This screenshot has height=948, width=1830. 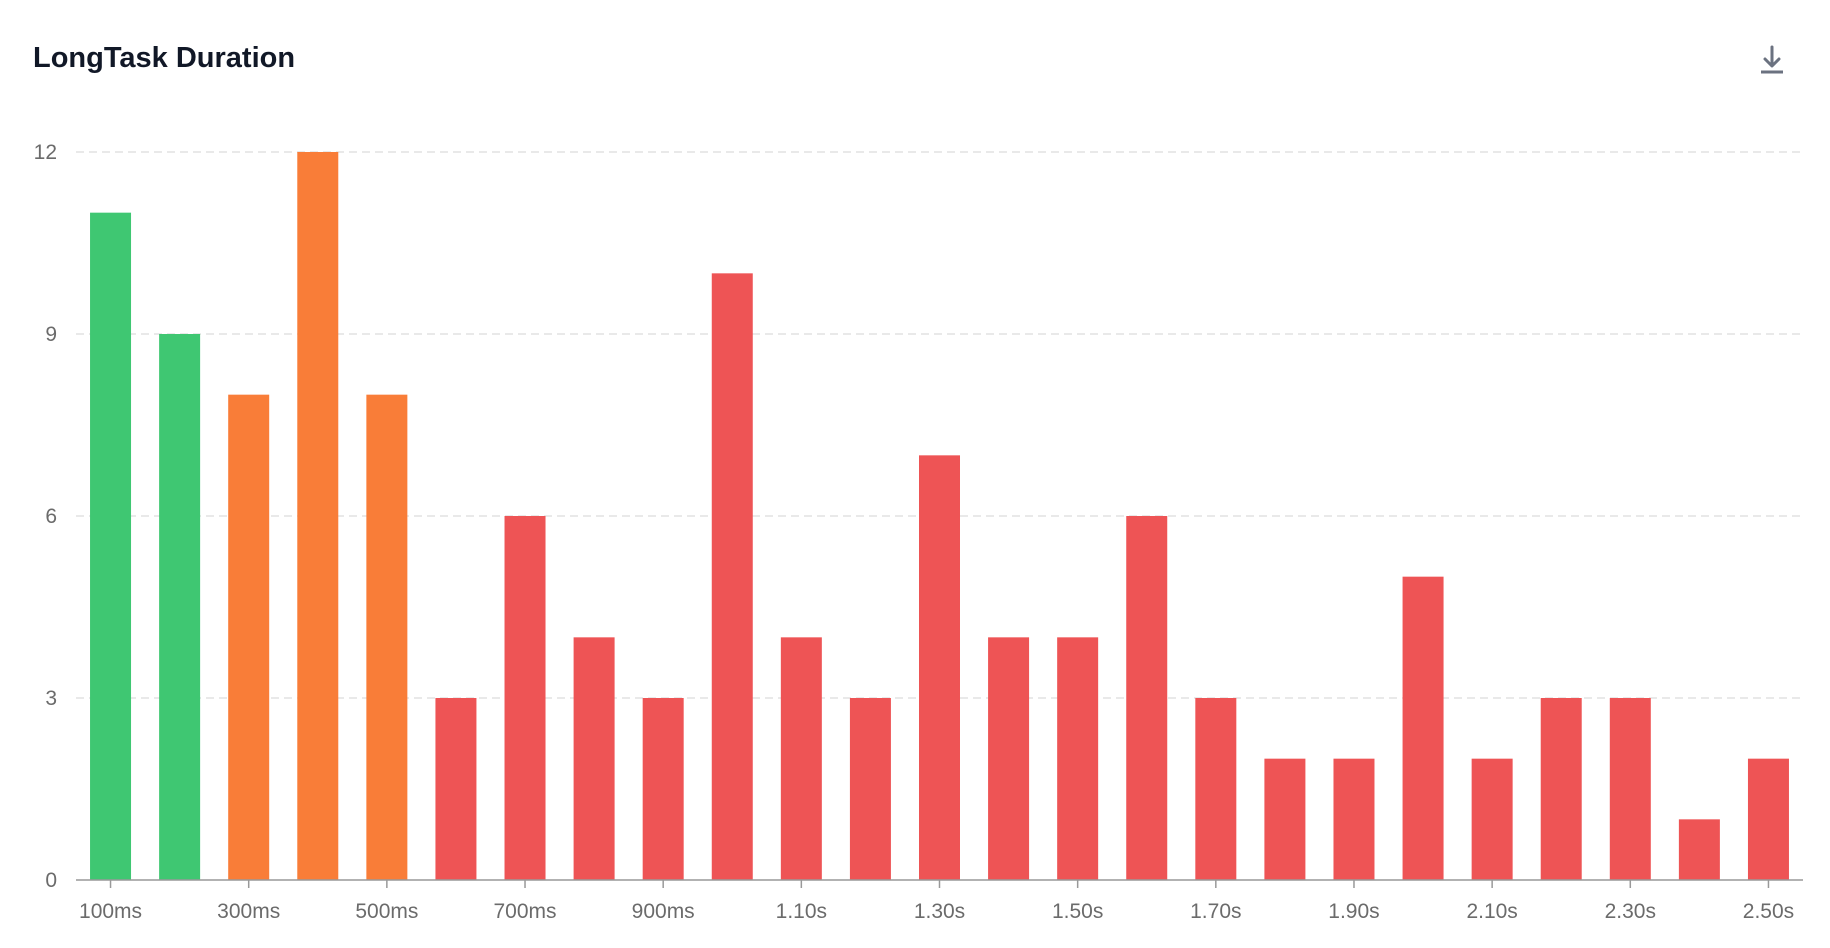 I want to click on x-tick-label: 1.50s, so click(x=1077, y=911).